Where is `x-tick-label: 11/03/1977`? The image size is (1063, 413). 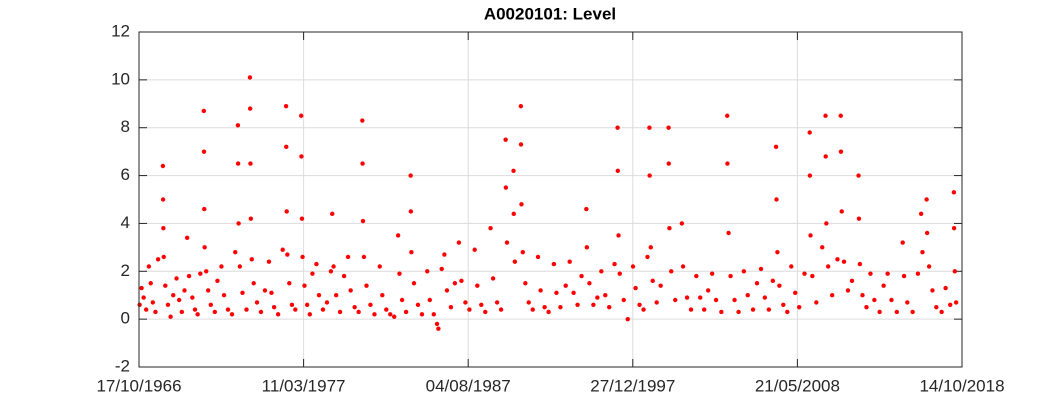 x-tick-label: 11/03/1977 is located at coordinates (304, 385).